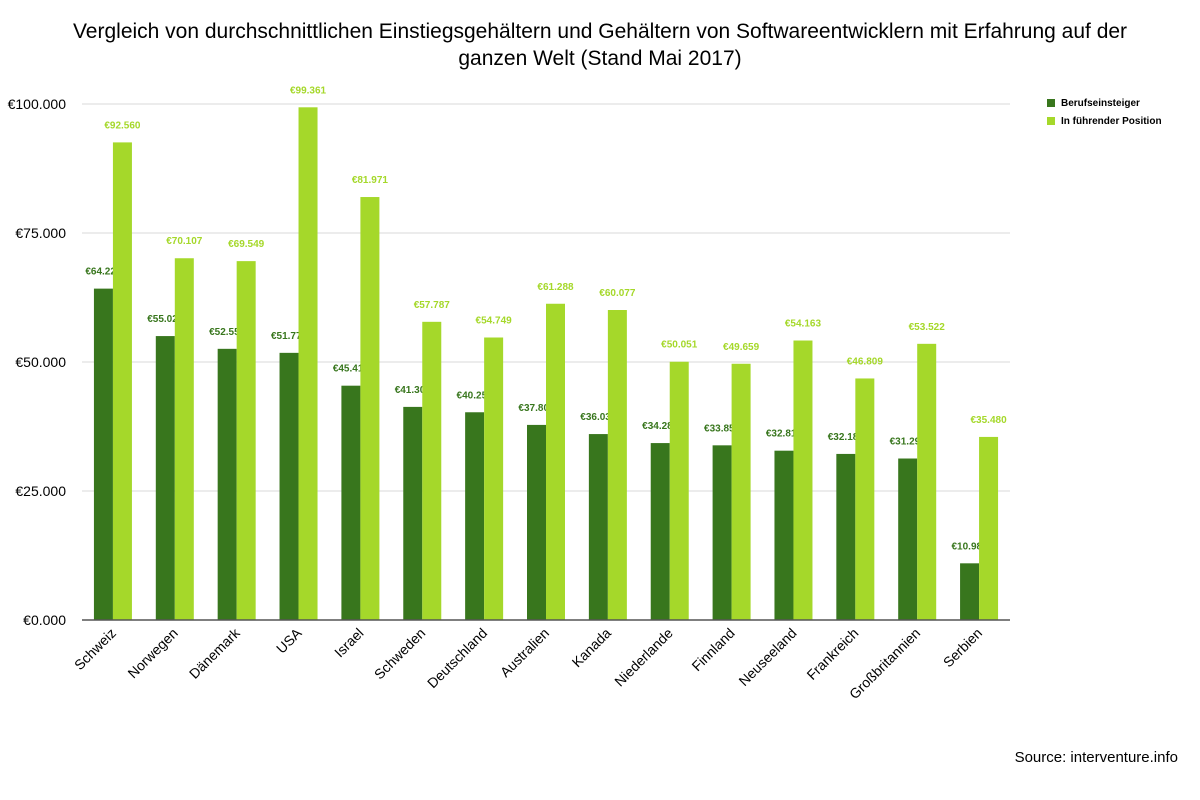 The width and height of the screenshot is (1200, 800). What do you see at coordinates (988, 420) in the screenshot?
I see `data-label: €35.480` at bounding box center [988, 420].